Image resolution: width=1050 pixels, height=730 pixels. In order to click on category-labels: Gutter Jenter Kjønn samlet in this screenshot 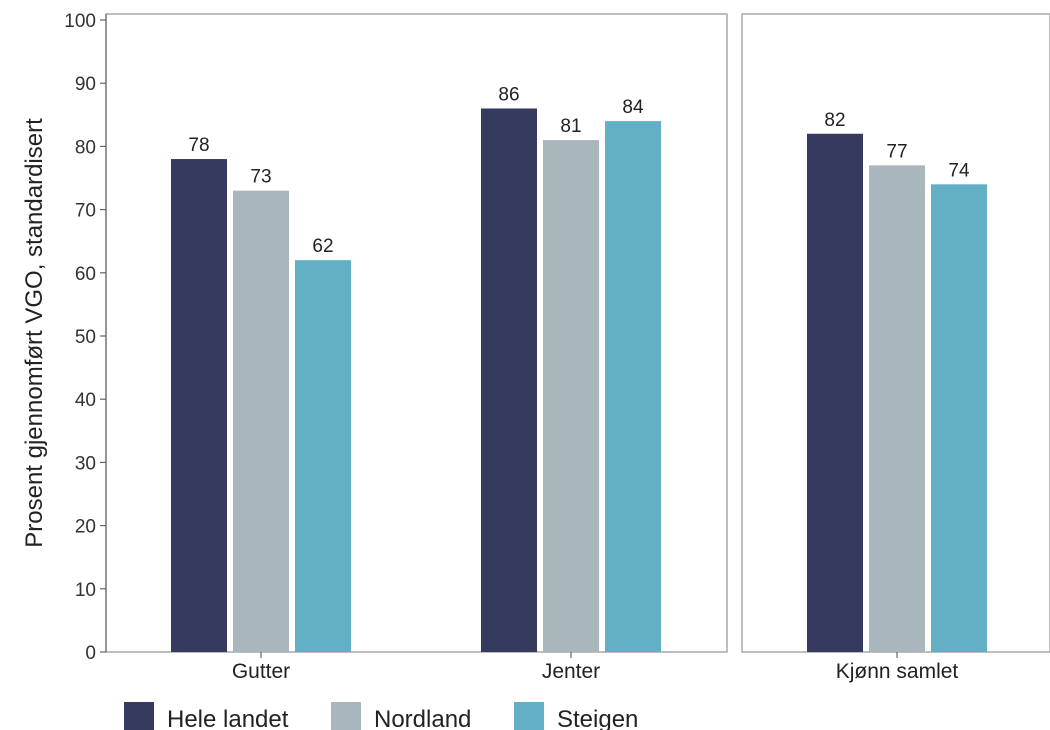, I will do `click(595, 667)`.